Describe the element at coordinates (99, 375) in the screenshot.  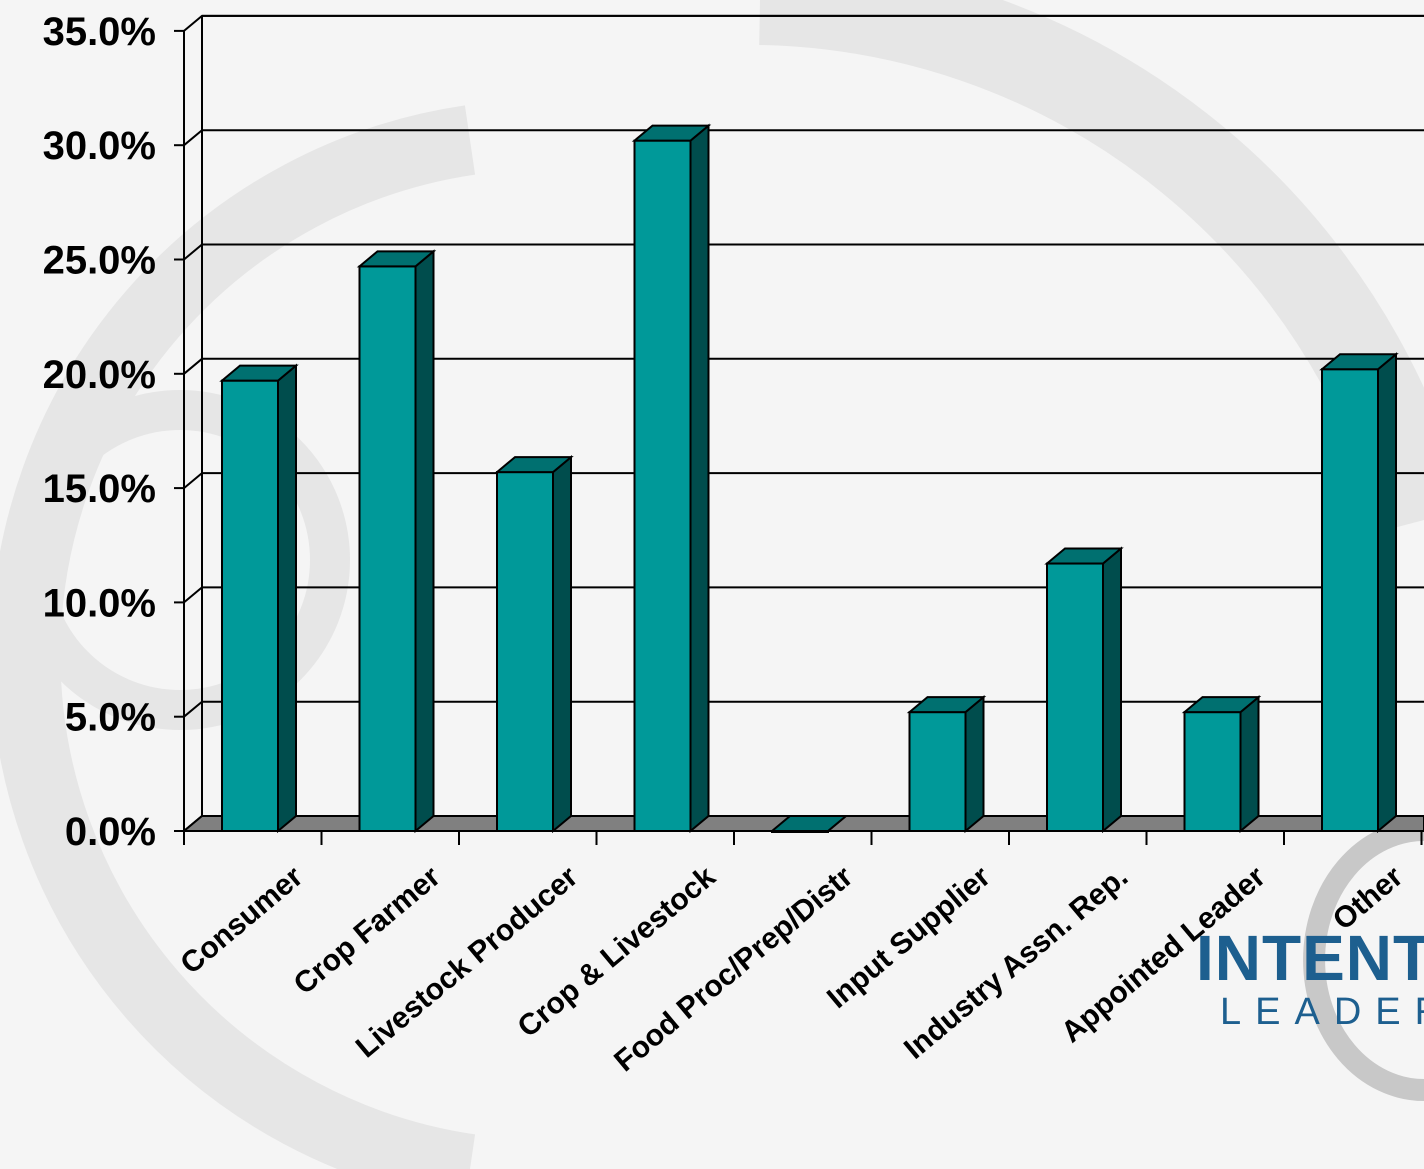
I see `y-tick-label: 20.0%` at that location.